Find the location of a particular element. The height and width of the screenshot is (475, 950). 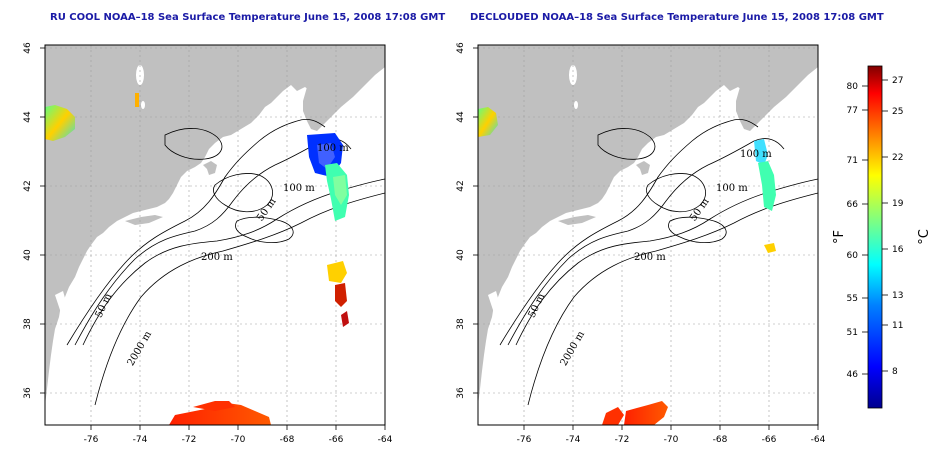

colorbar-f-tick: 66 is located at coordinates (853, 205).